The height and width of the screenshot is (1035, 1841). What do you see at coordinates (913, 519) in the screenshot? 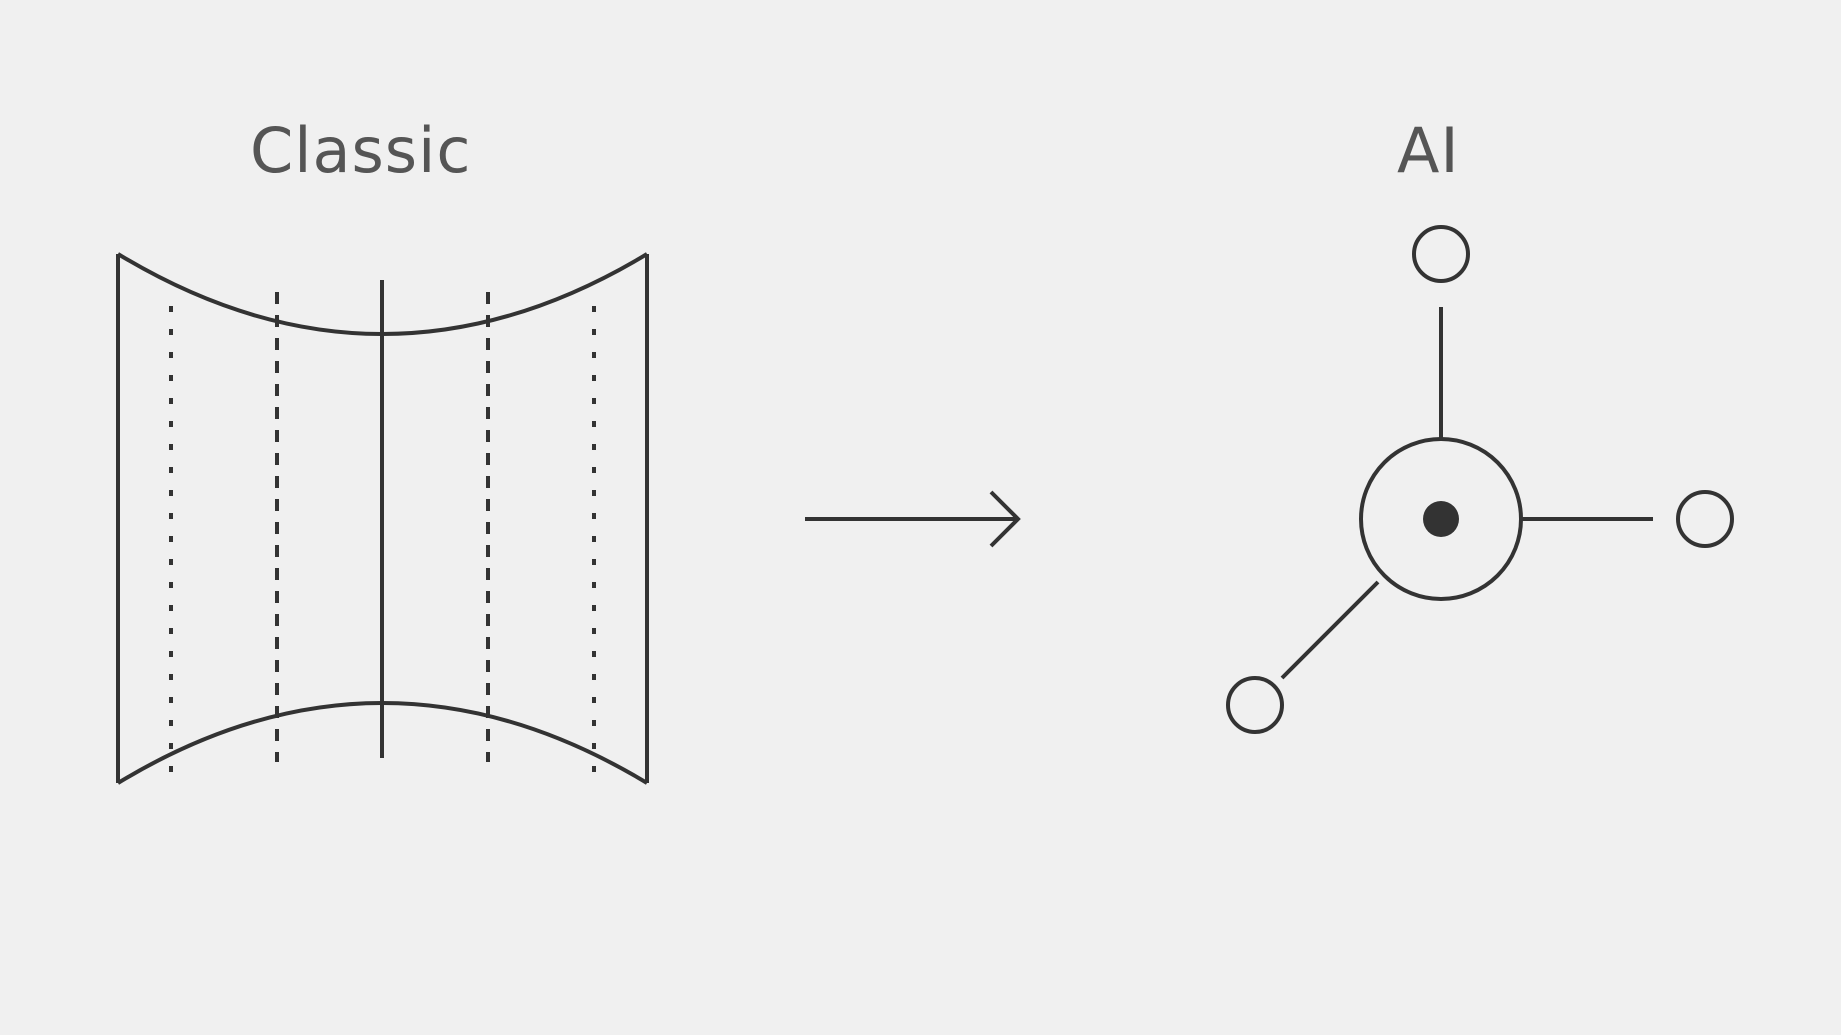
I see `arrow-right-icon` at bounding box center [913, 519].